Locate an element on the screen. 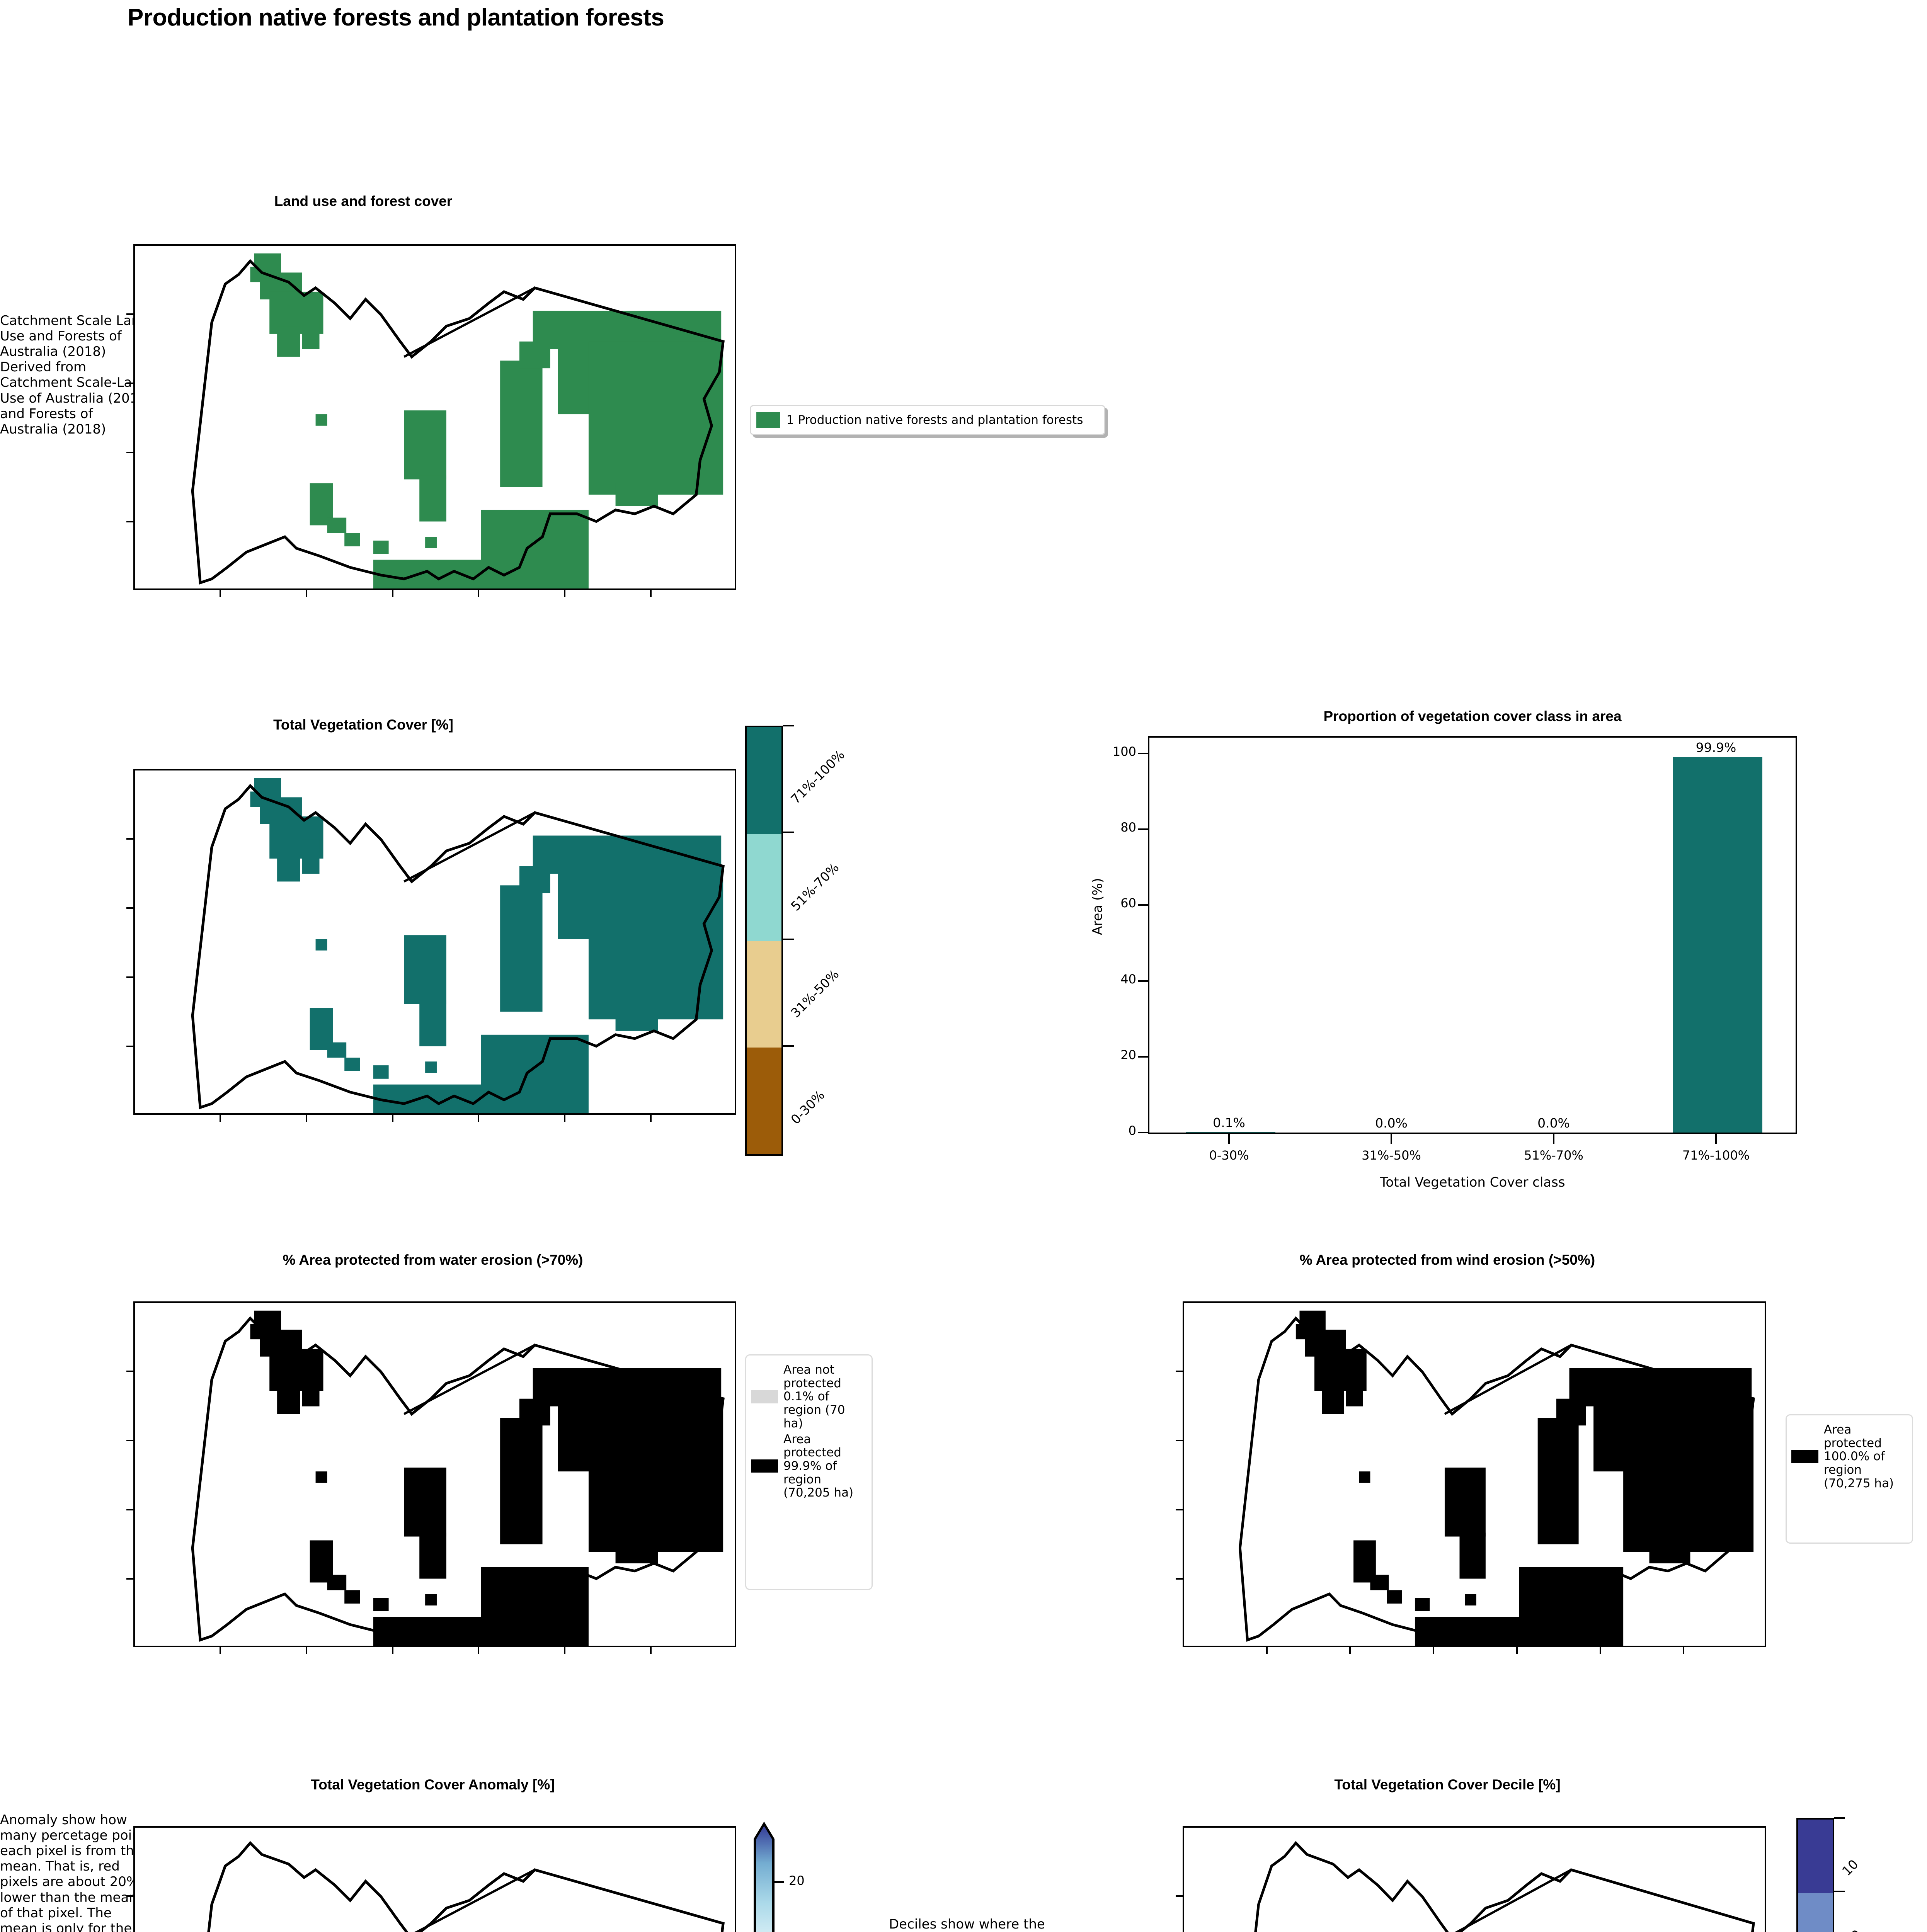 The height and width of the screenshot is (1932, 1927). barchart-xtick-label: 51%-70% is located at coordinates (1554, 1156).